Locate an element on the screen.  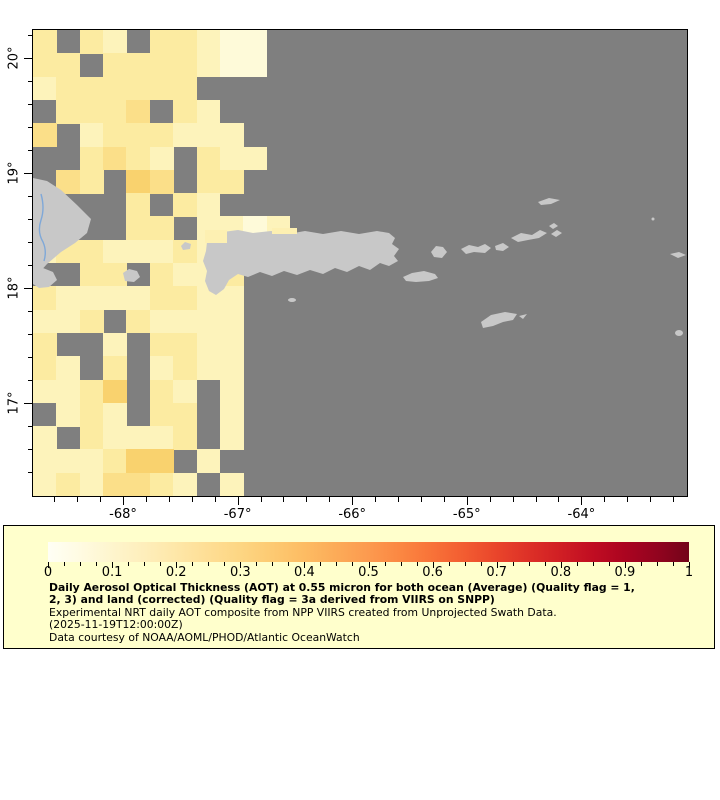
colorbar-tick-label: 0.1 is located at coordinates (112, 572).